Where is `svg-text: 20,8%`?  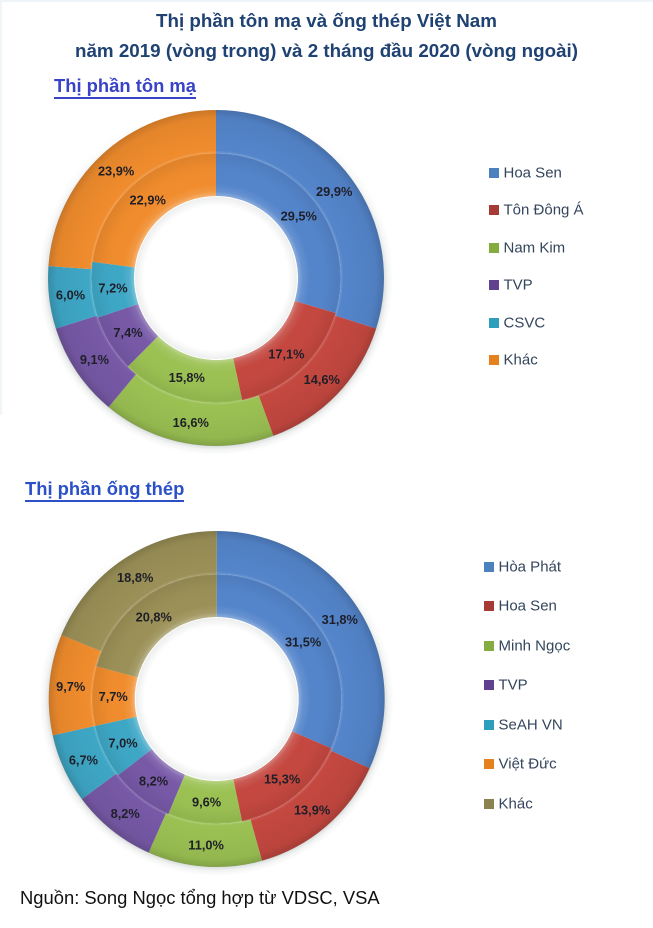
svg-text: 20,8% is located at coordinates (154, 616).